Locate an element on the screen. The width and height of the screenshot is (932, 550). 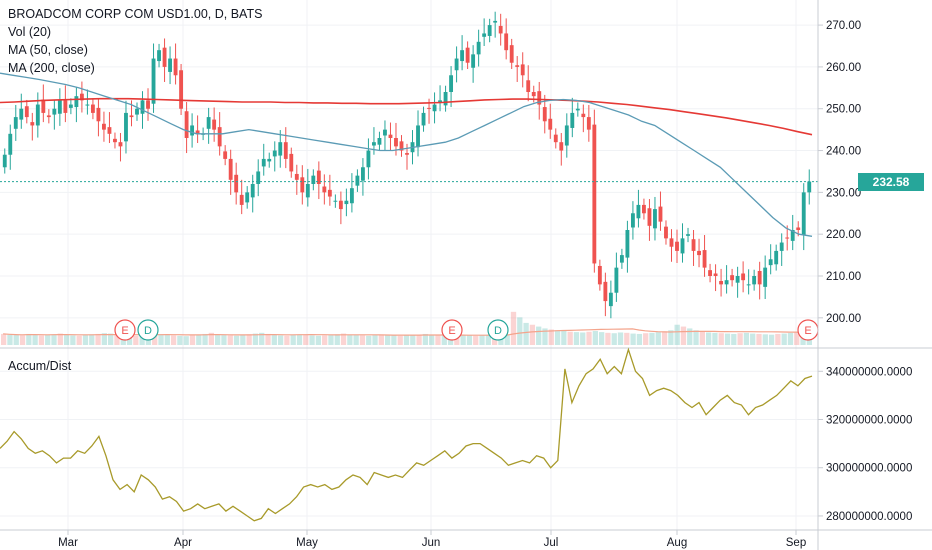
price-tick-label: 230.00 is located at coordinates (843, 193).